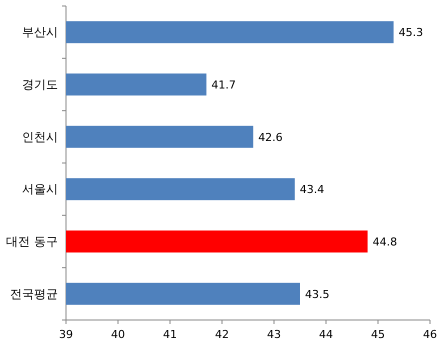 Image resolution: width=446 pixels, height=345 pixels. Describe the element at coordinates (222, 334) in the screenshot. I see `x-tick-label: 42` at that location.